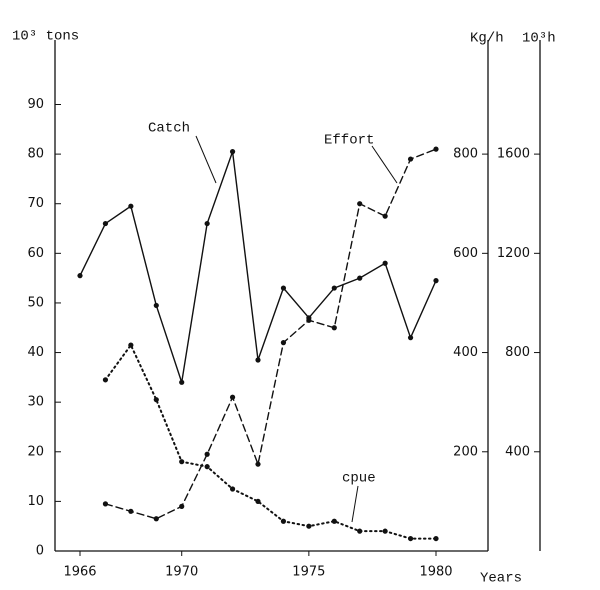  I want to click on y-tick-label: 10, so click(35, 501).